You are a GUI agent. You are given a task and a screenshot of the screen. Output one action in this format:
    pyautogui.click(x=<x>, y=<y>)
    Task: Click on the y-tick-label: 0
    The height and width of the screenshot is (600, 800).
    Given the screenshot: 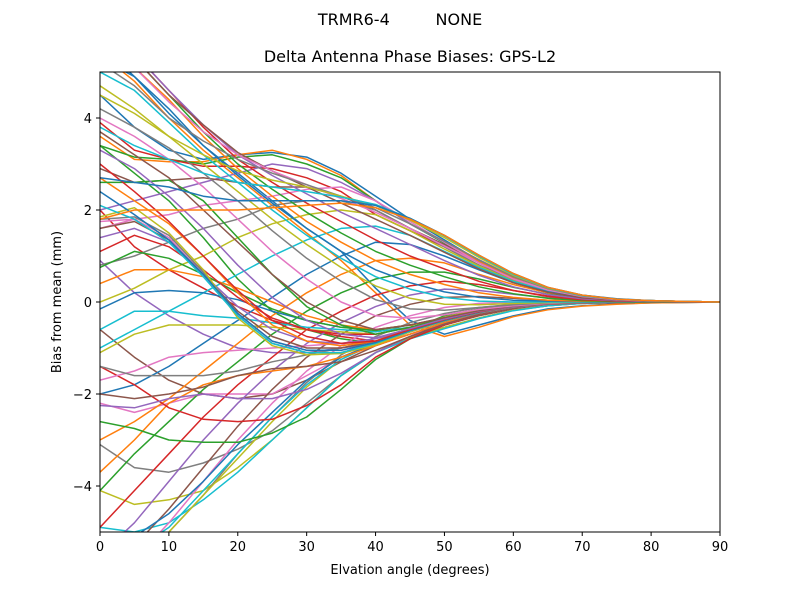 What is the action you would take?
    pyautogui.click(x=88, y=303)
    